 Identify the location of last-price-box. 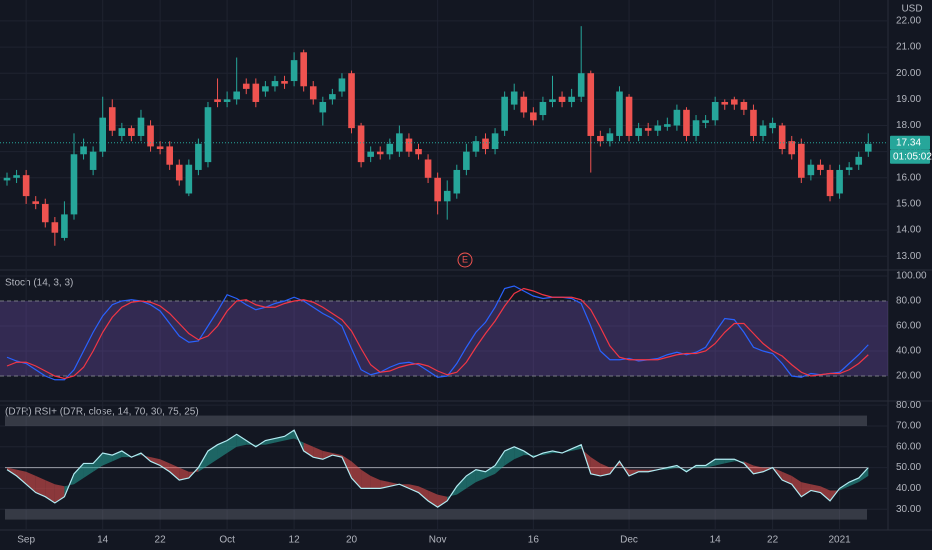
(910, 142).